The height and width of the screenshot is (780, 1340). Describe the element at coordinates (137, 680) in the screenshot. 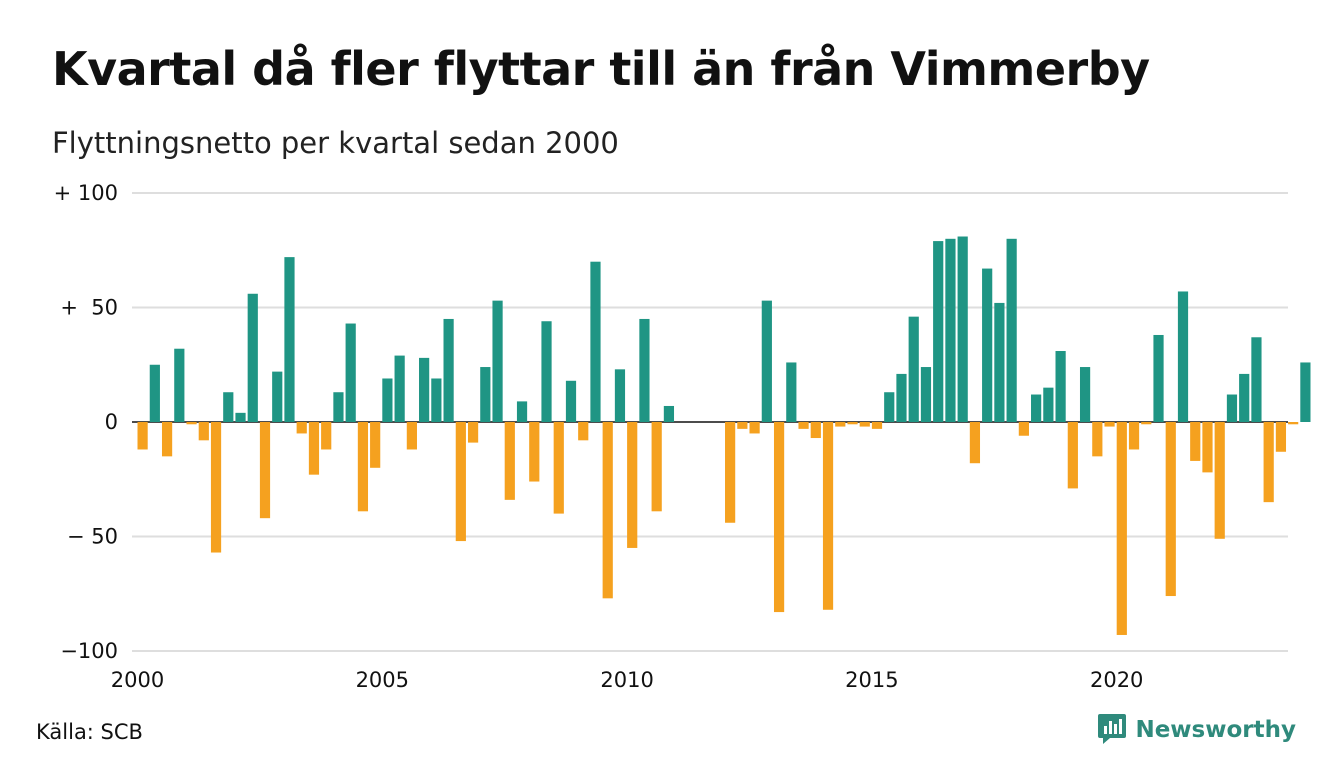

I see `x-tick-label: 2000` at that location.